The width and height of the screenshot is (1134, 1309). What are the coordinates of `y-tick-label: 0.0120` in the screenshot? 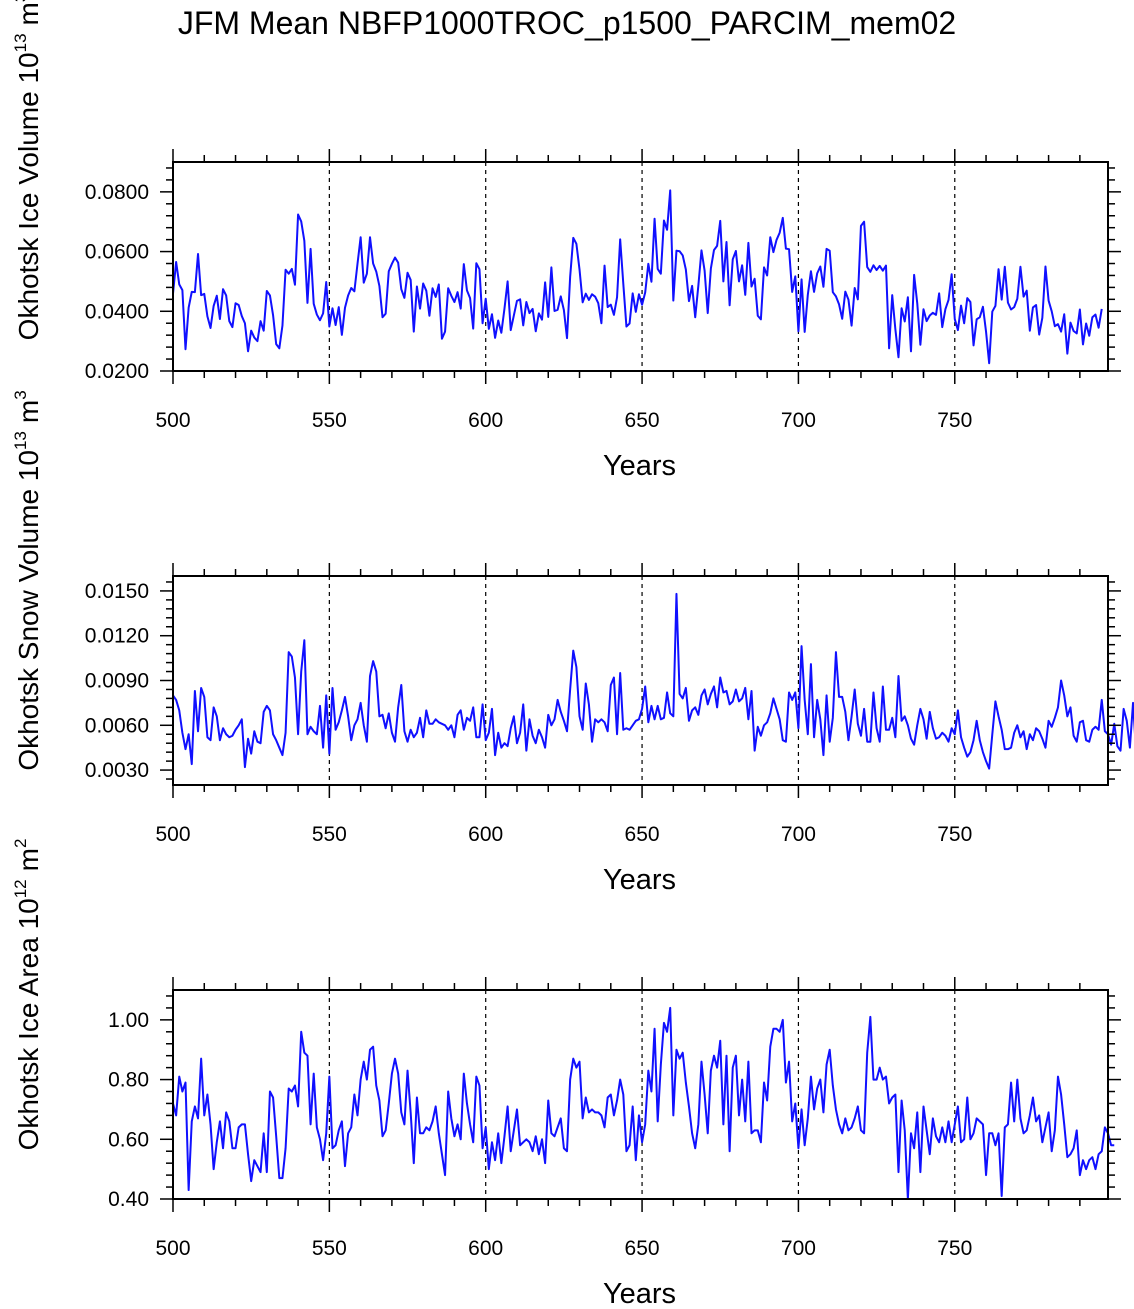 It's located at (117, 636).